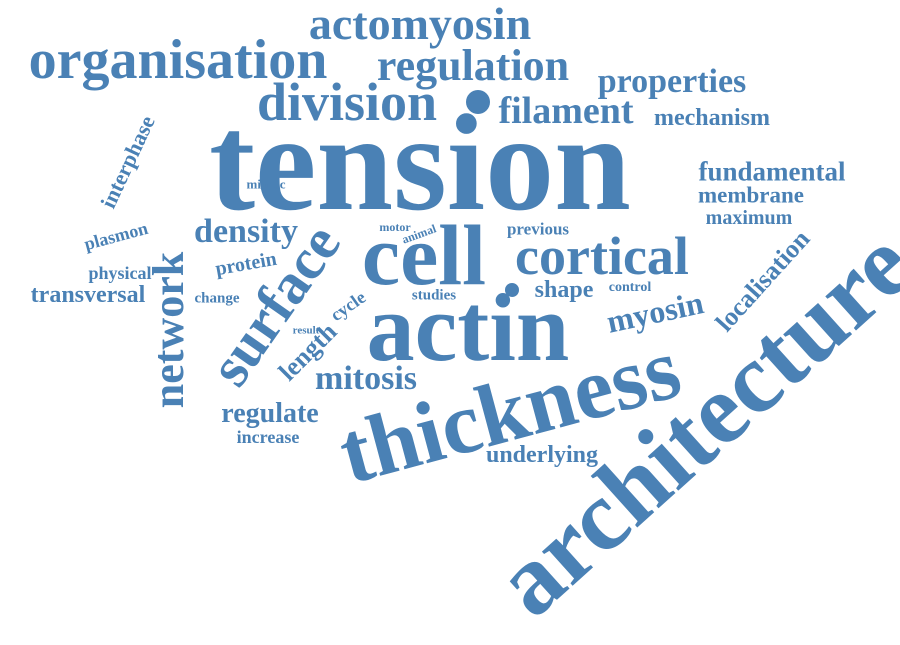  I want to click on word-division: division, so click(347, 102).